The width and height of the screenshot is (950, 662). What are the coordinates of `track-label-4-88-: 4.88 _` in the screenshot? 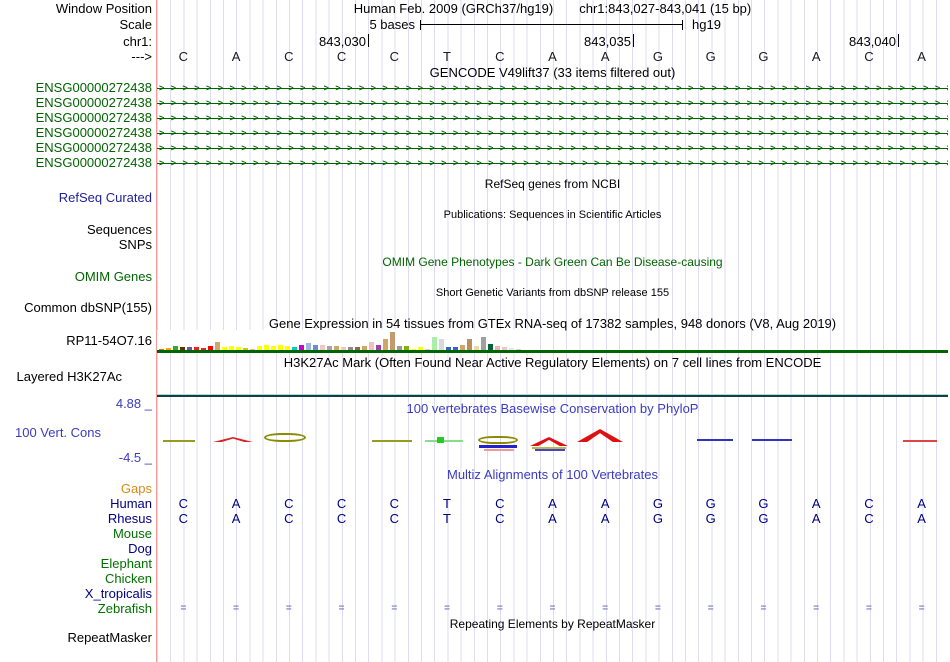 It's located at (133, 403).